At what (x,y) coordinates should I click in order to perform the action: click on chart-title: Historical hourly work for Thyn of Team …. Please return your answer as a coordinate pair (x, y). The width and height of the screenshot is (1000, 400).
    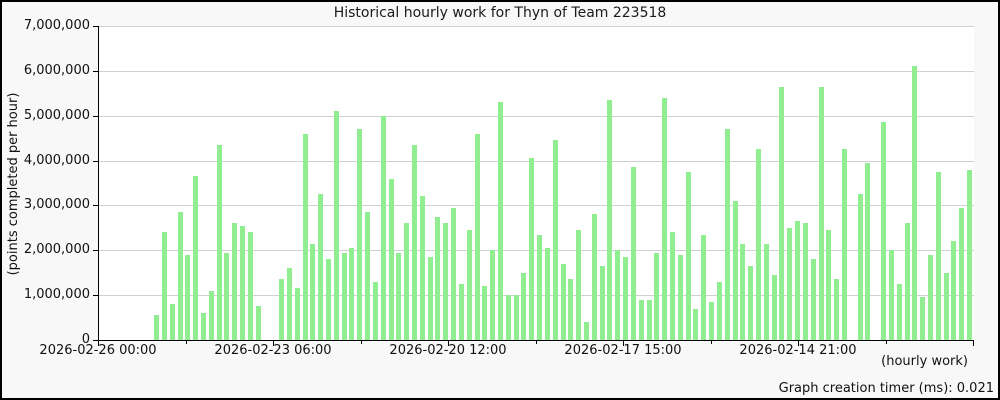
    Looking at the image, I should click on (500, 13).